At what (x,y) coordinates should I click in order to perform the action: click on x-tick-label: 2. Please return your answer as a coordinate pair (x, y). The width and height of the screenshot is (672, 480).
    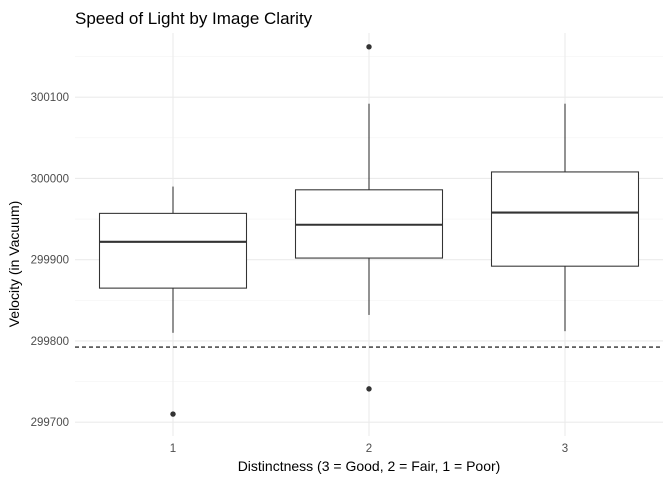
    Looking at the image, I should click on (369, 449).